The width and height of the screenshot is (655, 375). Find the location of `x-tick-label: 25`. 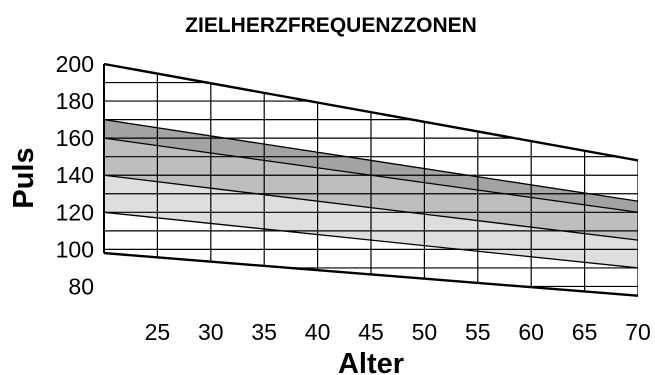

x-tick-label: 25 is located at coordinates (158, 332).